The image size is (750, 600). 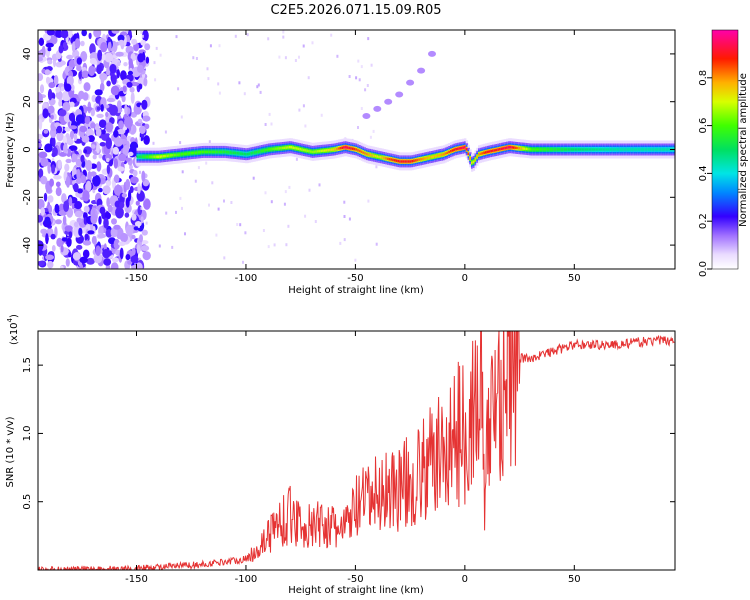 What do you see at coordinates (703, 126) in the screenshot?
I see `colorbar-tick-label: 0.6` at bounding box center [703, 126].